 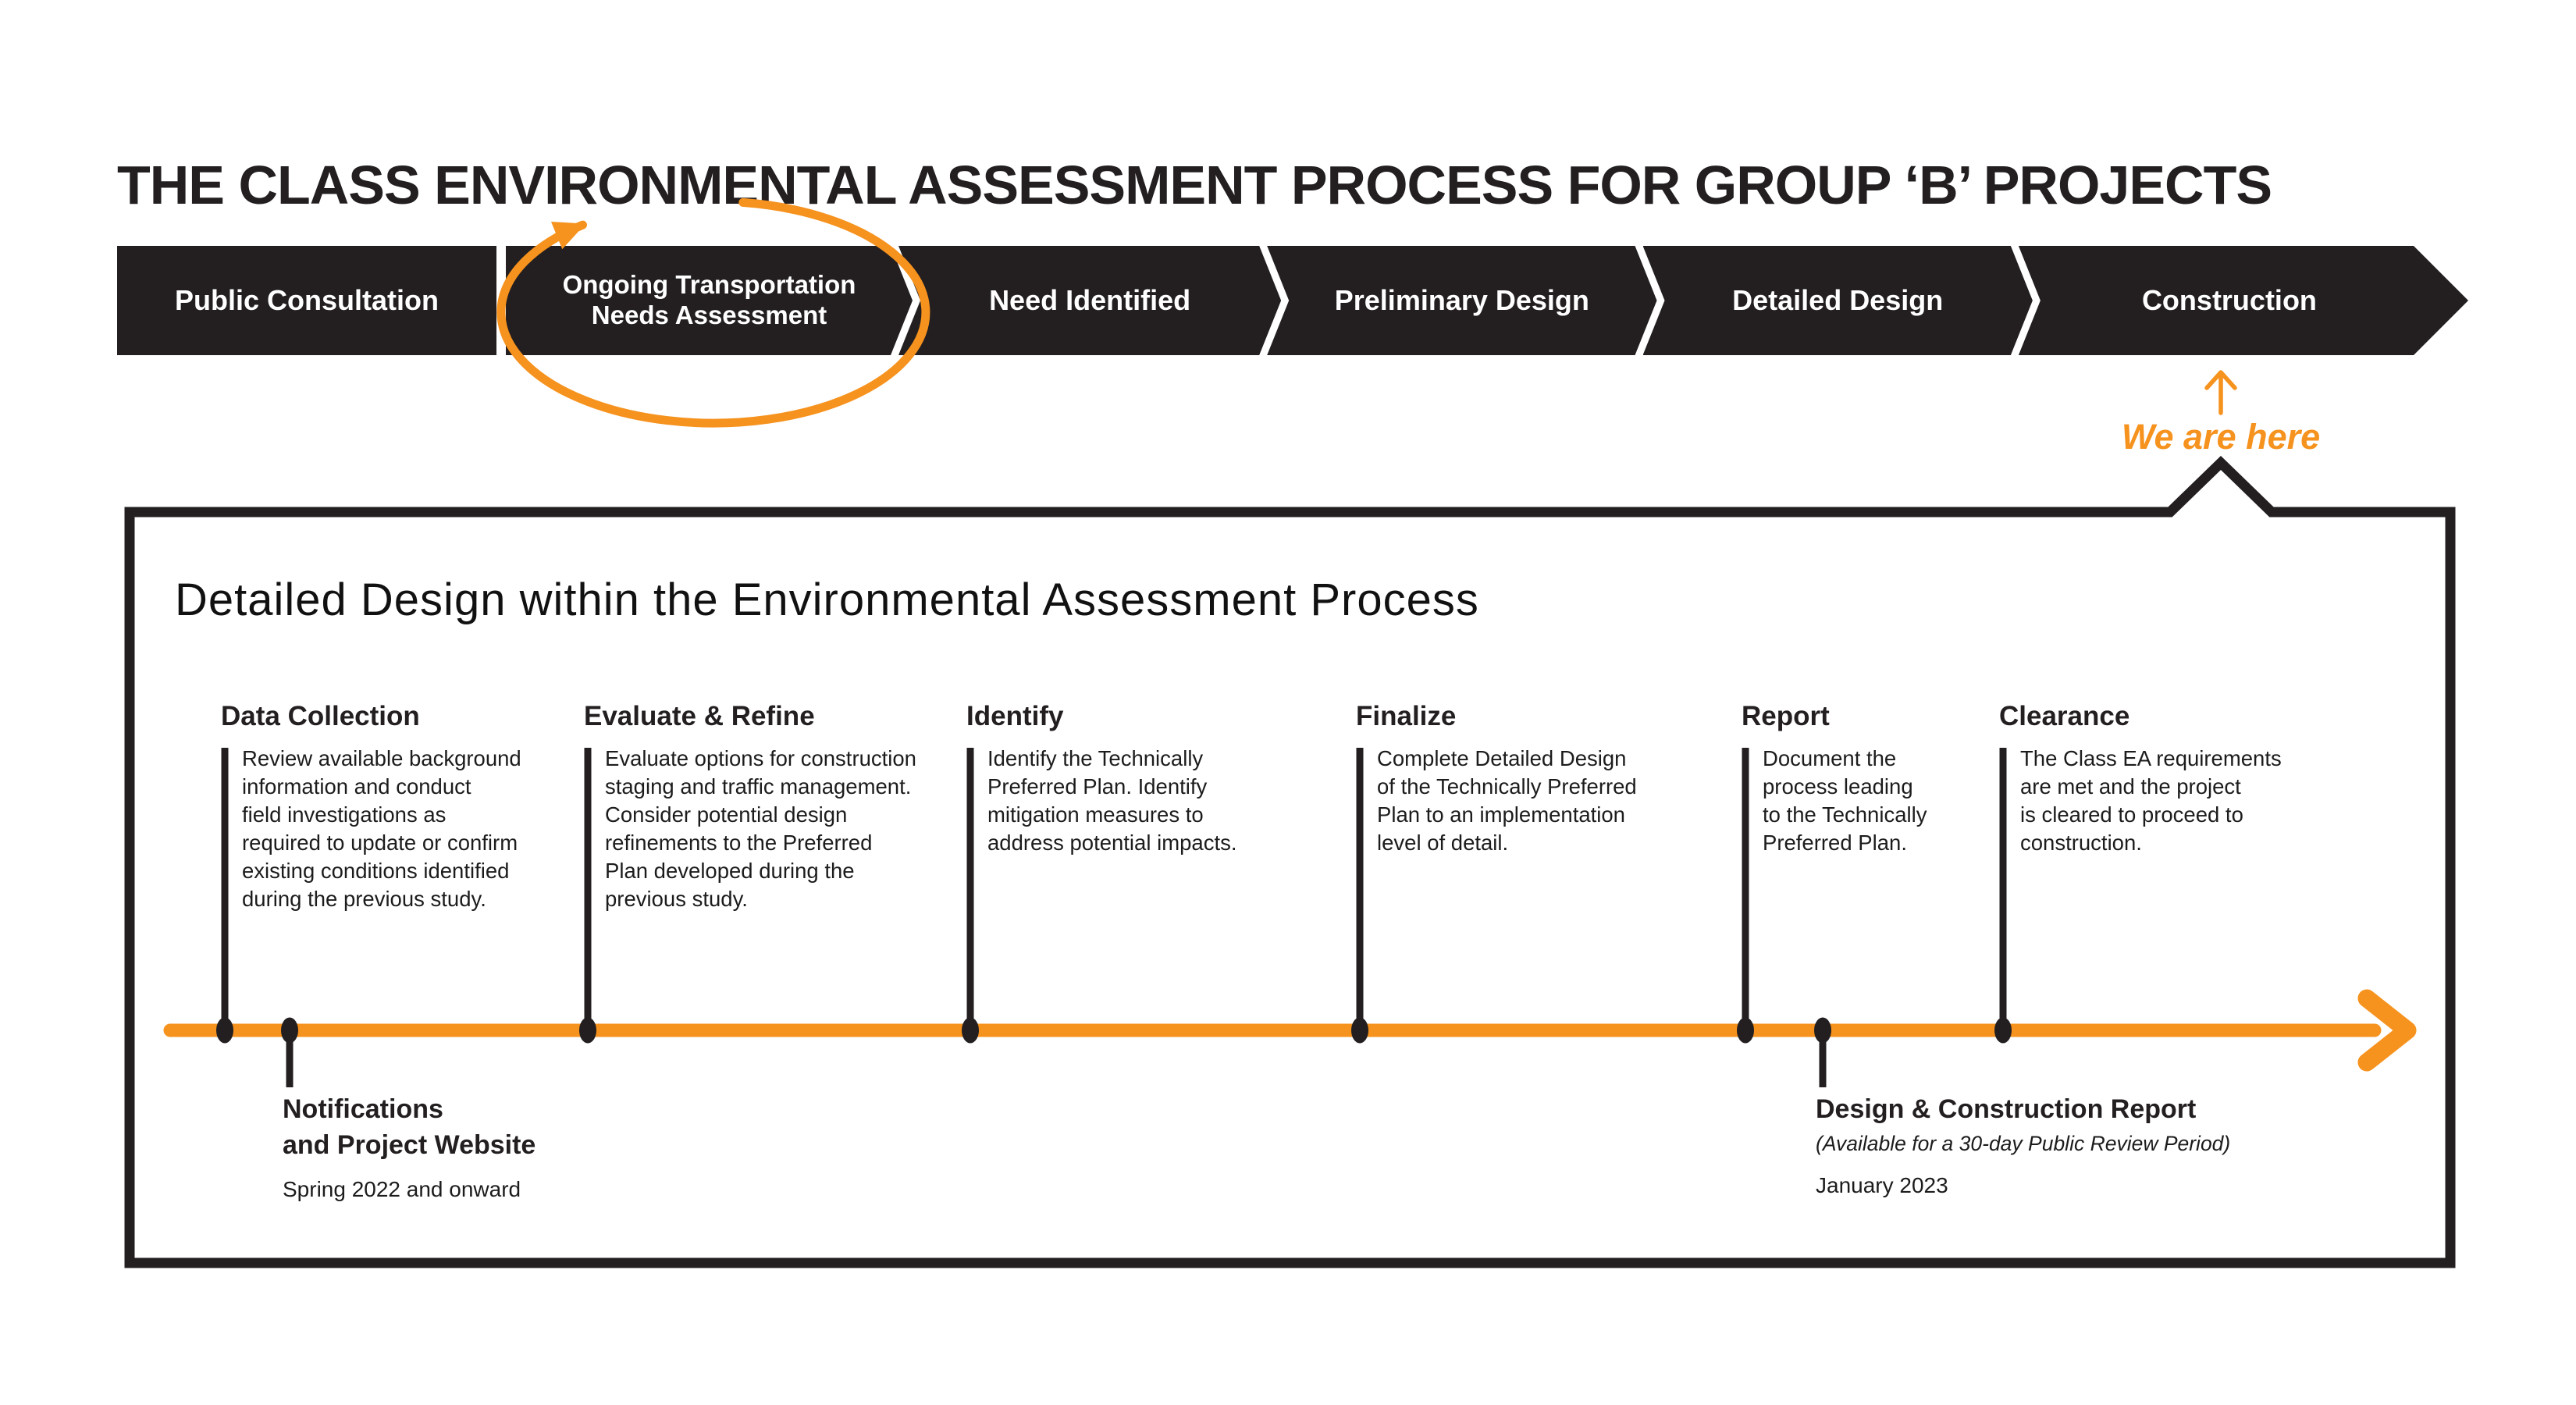 I want to click on event-title: Design & Construction Report, so click(x=2006, y=1109).